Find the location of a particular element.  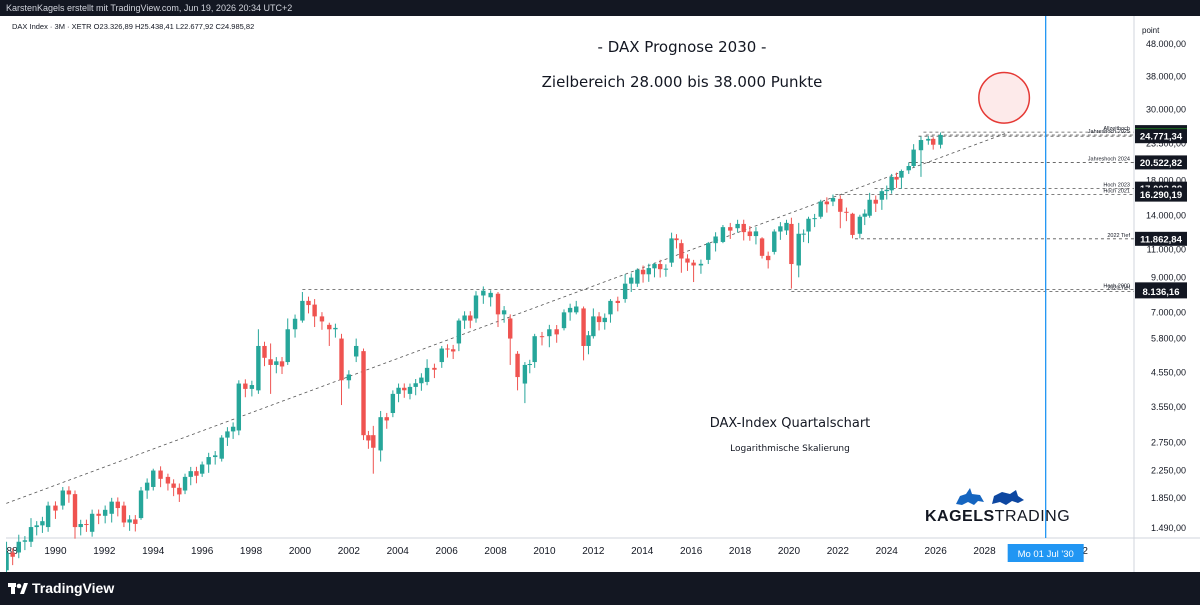

chart-scale-note: Logarithmische Skalierung is located at coordinates (790, 449).